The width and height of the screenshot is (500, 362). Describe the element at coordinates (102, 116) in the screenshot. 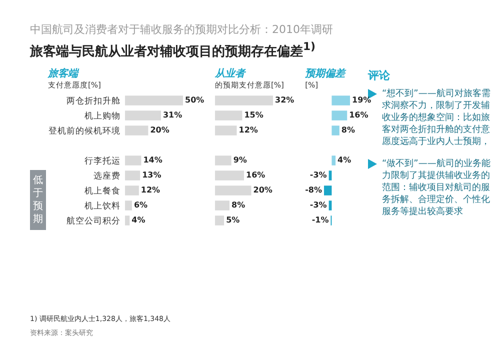

I see `y-tick-label: 机上购物` at that location.